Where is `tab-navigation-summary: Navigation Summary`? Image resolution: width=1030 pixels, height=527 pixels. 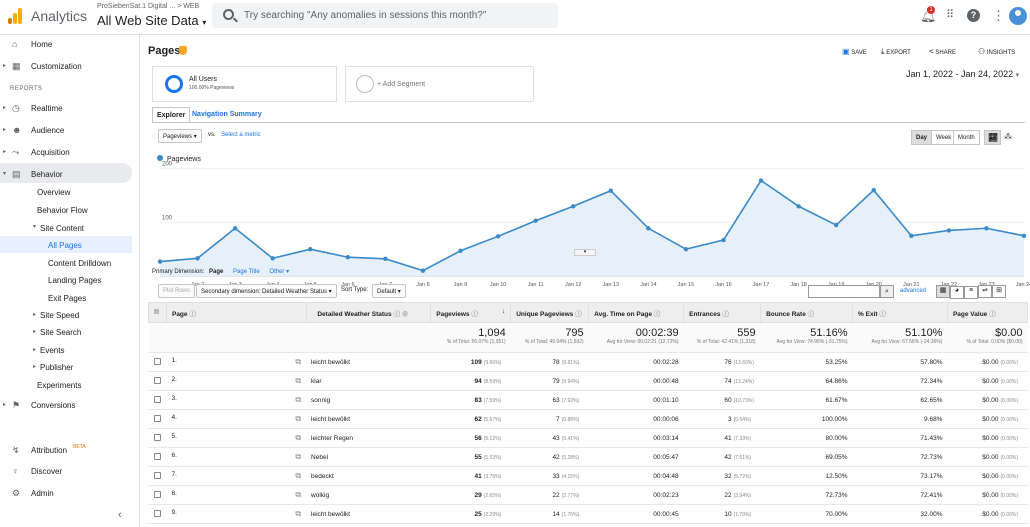
tab-navigation-summary: Navigation Summary is located at coordinates (227, 114).